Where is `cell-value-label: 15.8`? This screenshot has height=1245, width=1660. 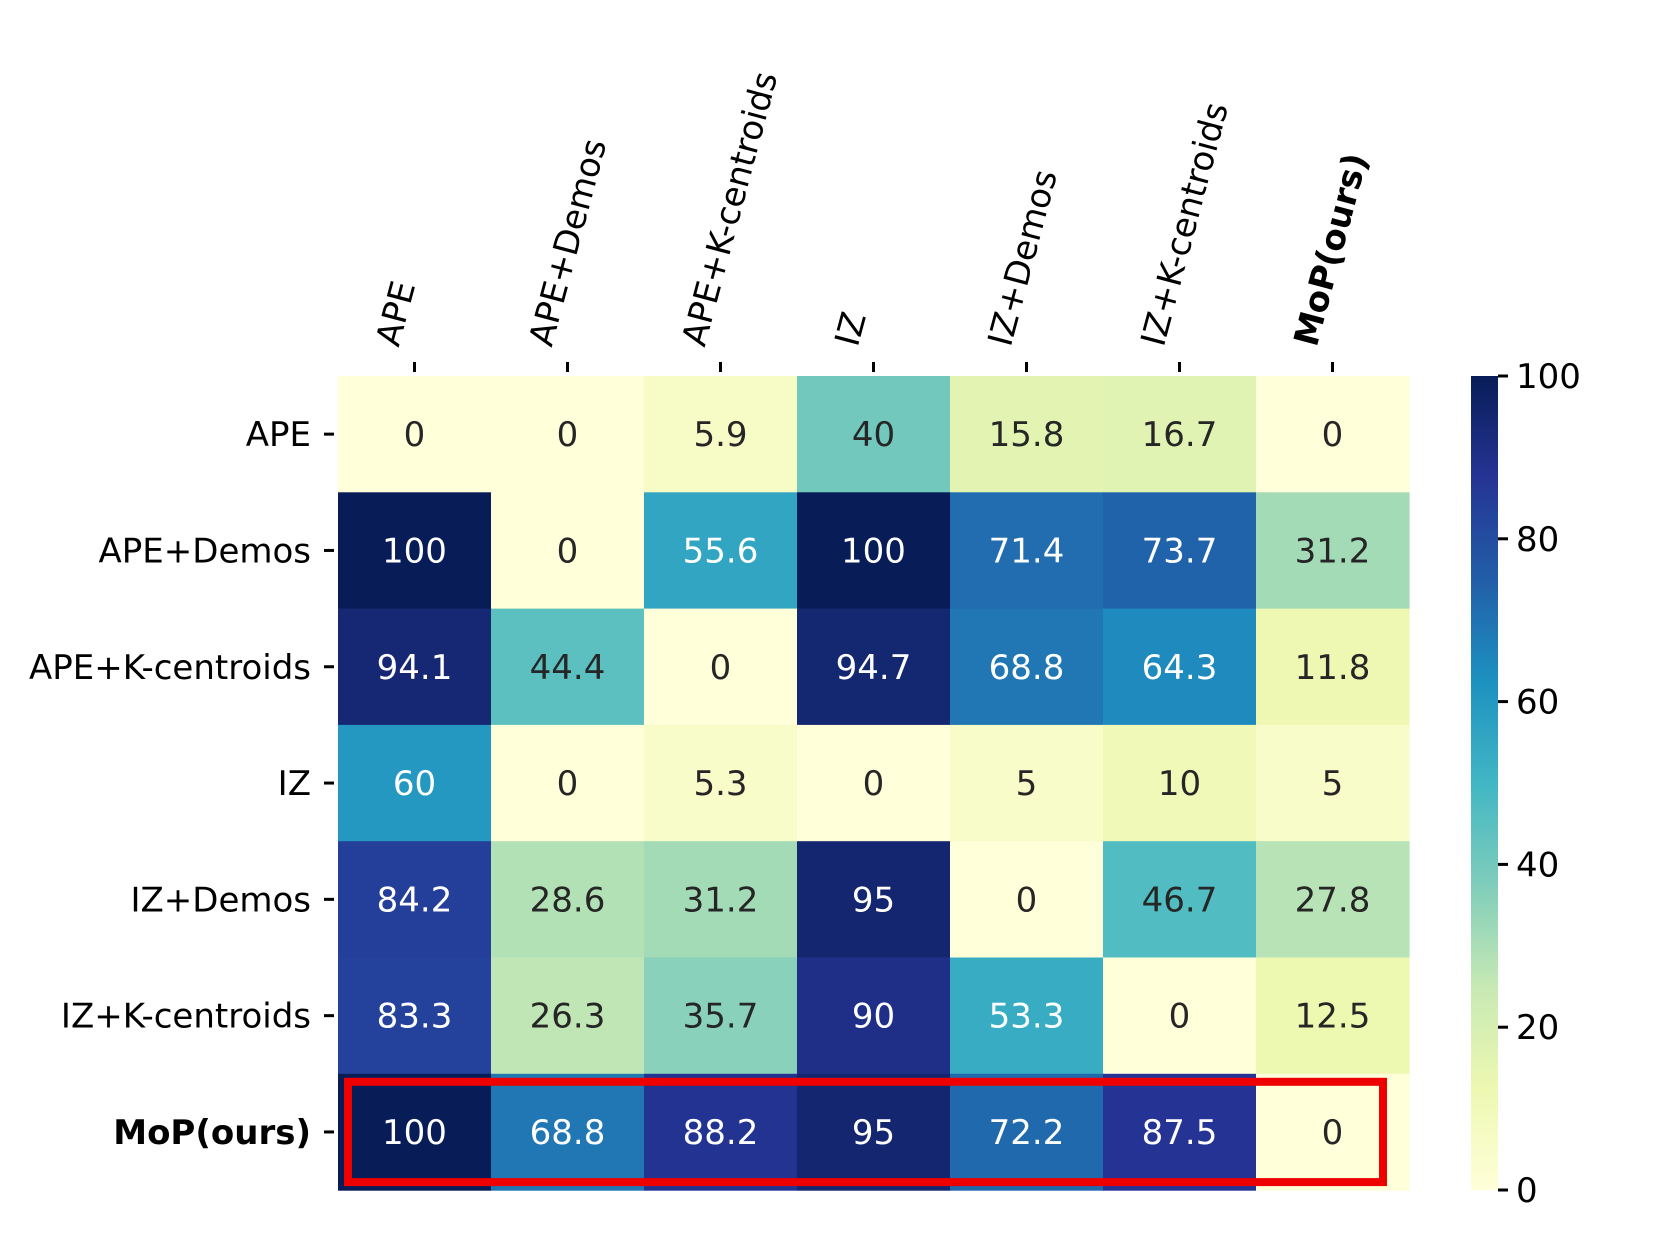
cell-value-label: 15.8 is located at coordinates (1027, 435).